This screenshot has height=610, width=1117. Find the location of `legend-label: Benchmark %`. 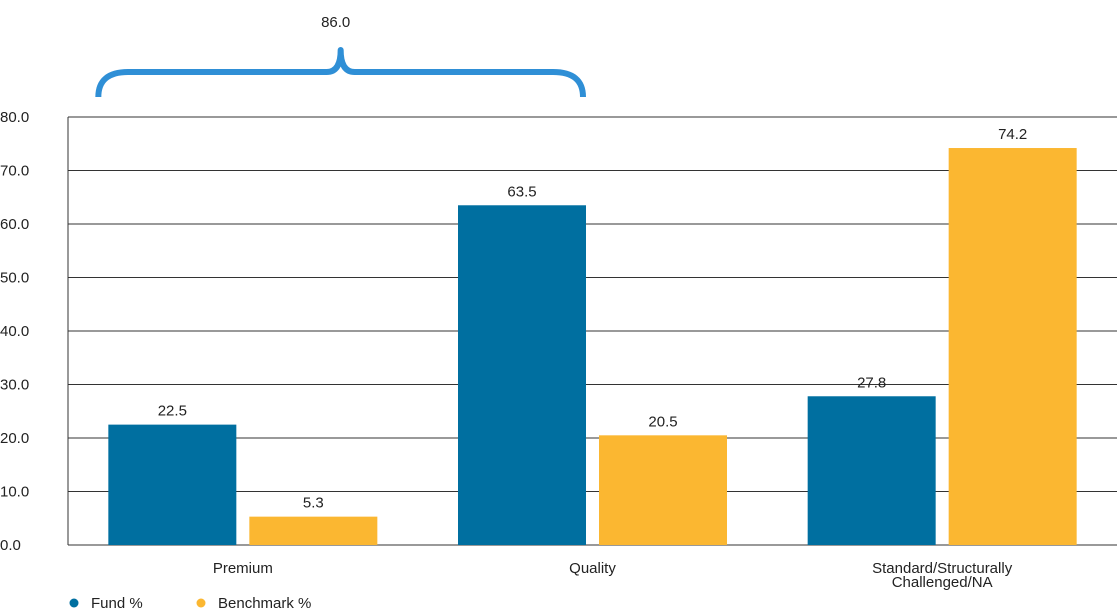

legend-label: Benchmark % is located at coordinates (264, 602).